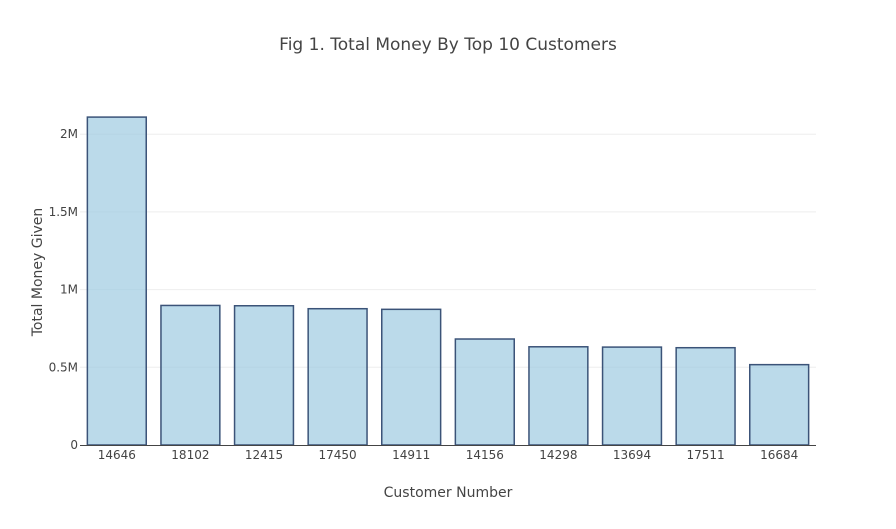 Image resolution: width=896 pixels, height=529 pixels. What do you see at coordinates (69, 134) in the screenshot?
I see `y-tick-label: 2M` at bounding box center [69, 134].